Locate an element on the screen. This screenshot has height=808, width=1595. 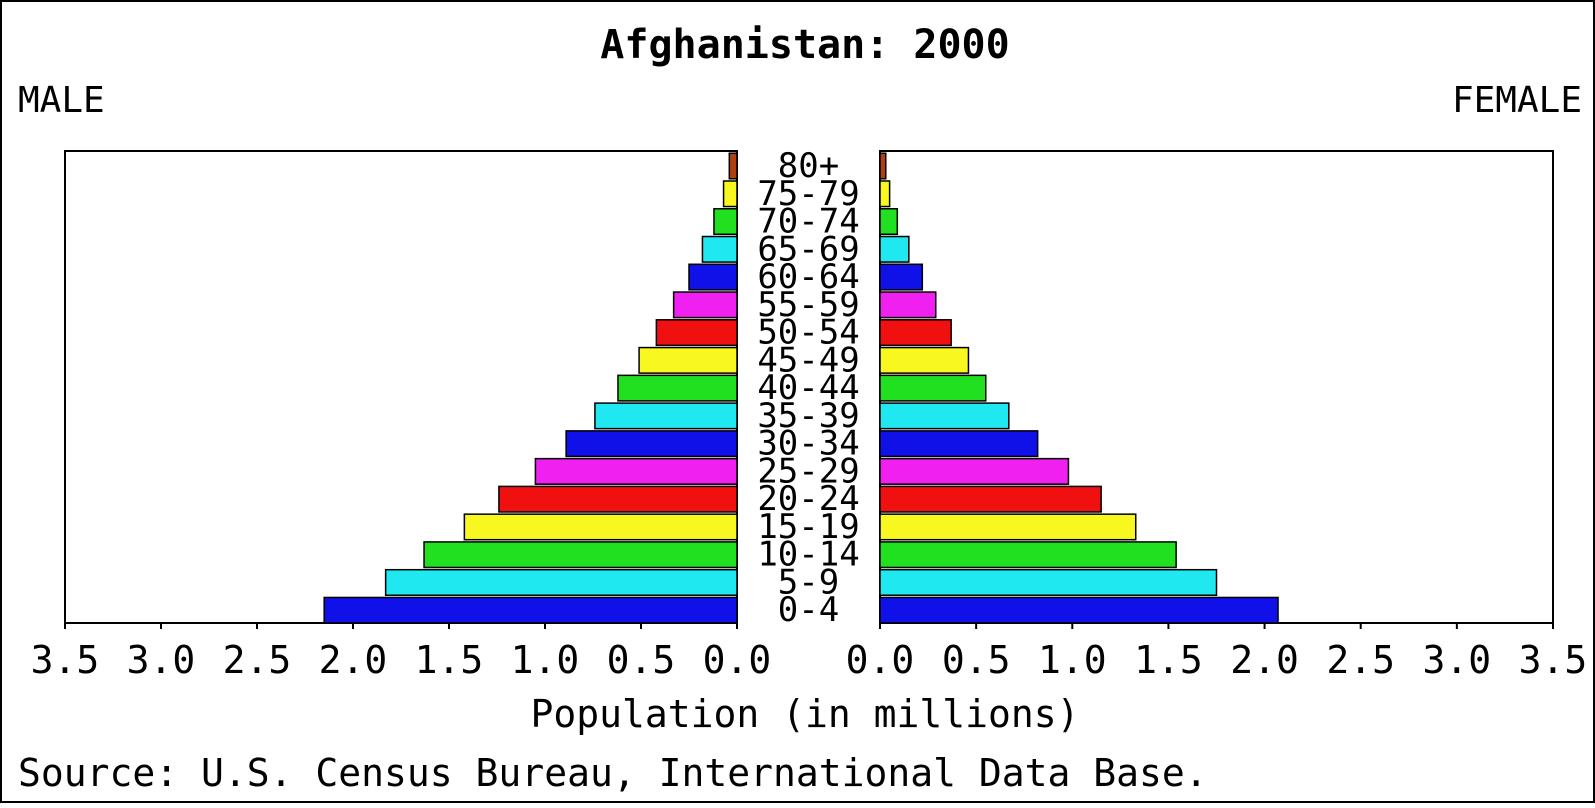
age-label-55-59: 55-59 is located at coordinates (808, 305).